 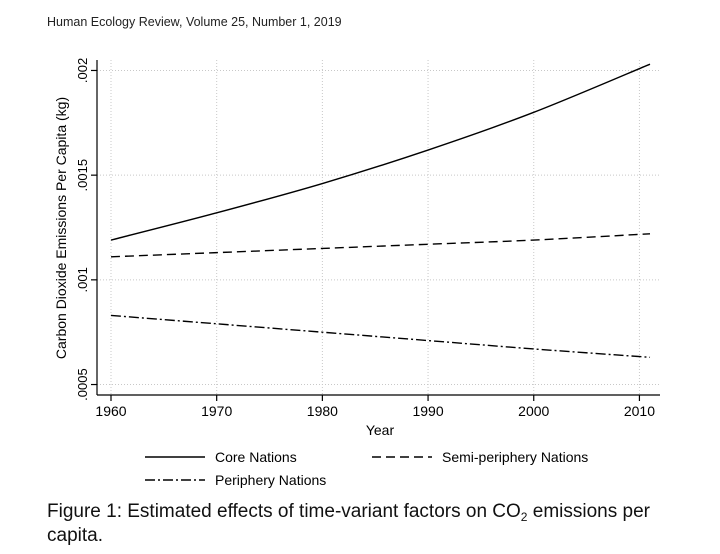 What do you see at coordinates (533, 411) in the screenshot?
I see `x-tick-label: 2000` at bounding box center [533, 411].